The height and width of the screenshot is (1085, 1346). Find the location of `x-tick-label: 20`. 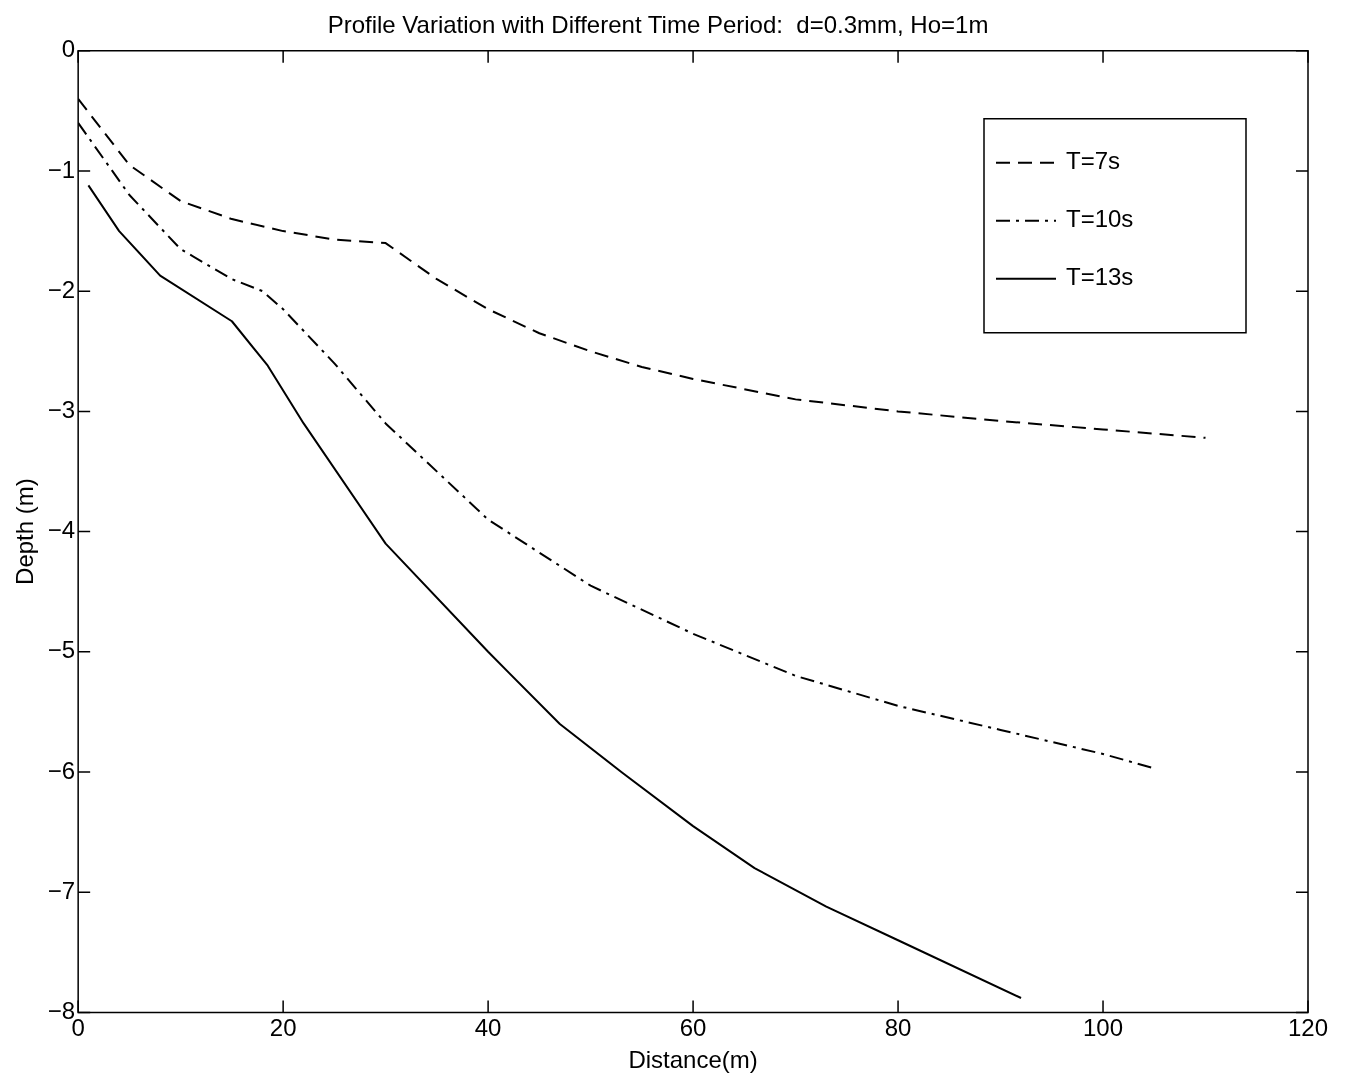

x-tick-label: 20 is located at coordinates (283, 1028).